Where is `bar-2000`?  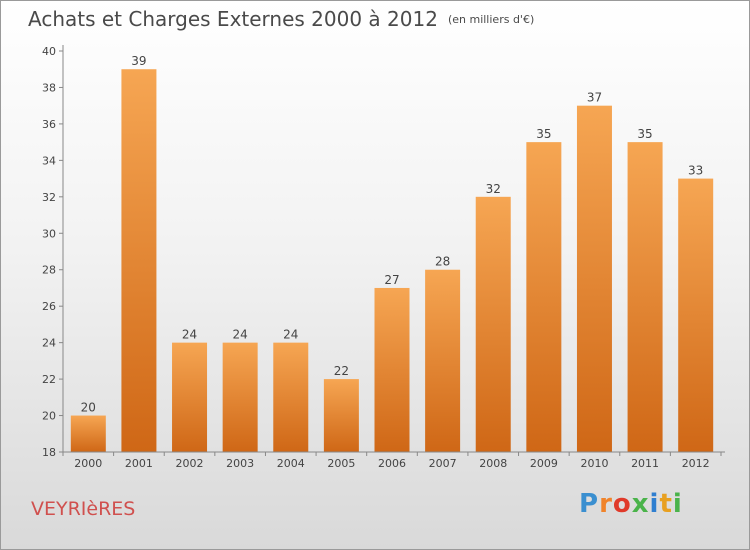 bar-2000 is located at coordinates (88, 433).